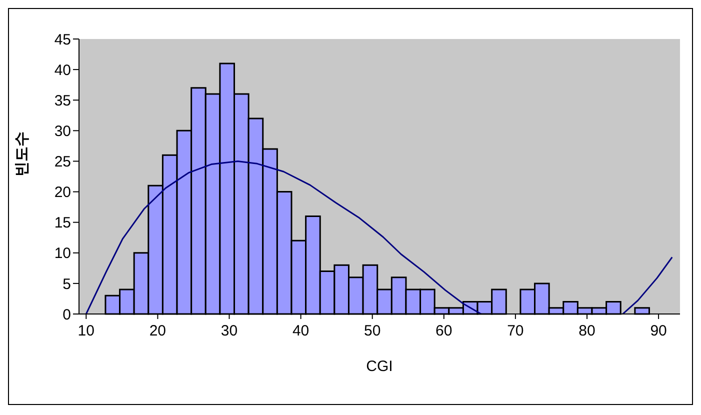 The height and width of the screenshot is (415, 701). I want to click on y-axis-title: 빈도수, so click(21, 154).